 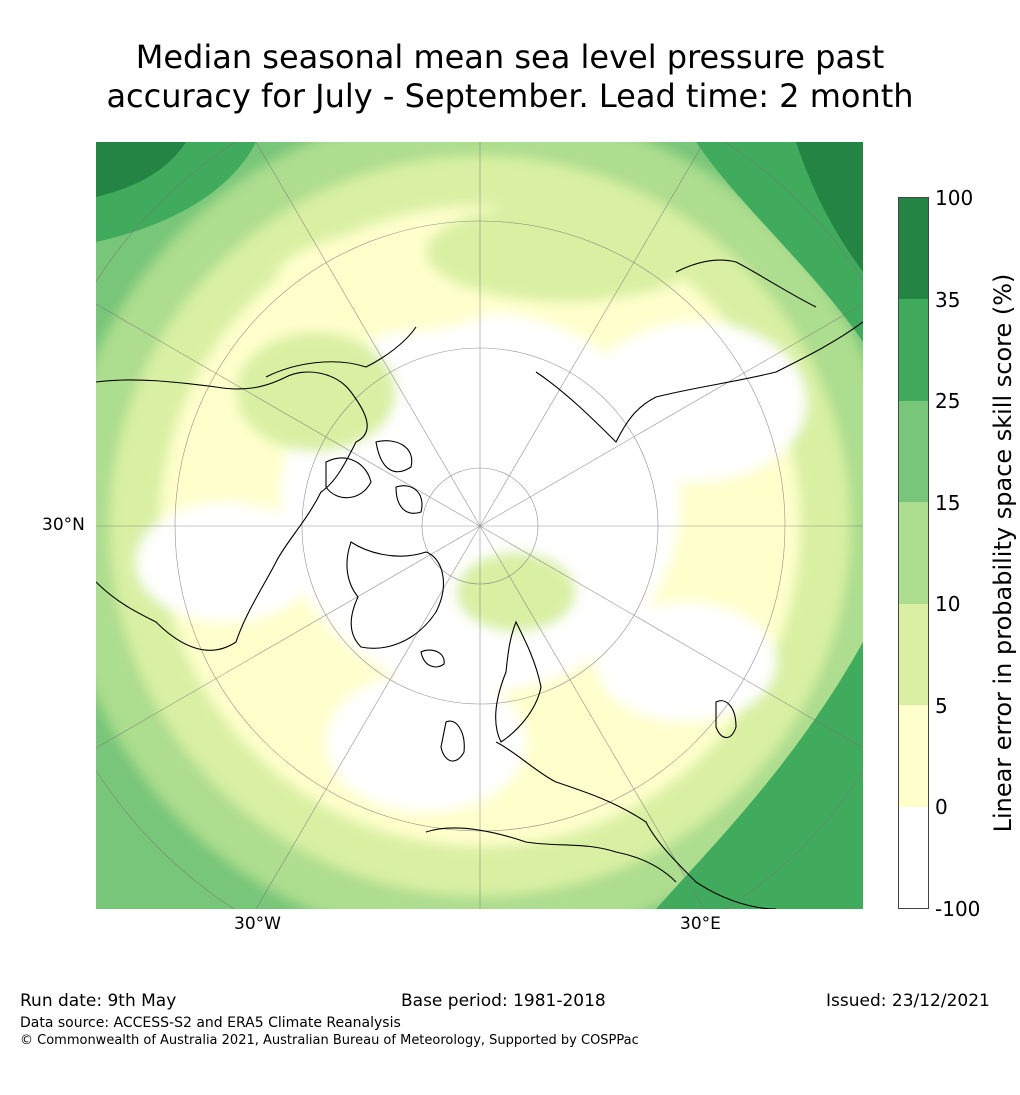 I want to click on mediterranean-coast, so click(x=551, y=855).